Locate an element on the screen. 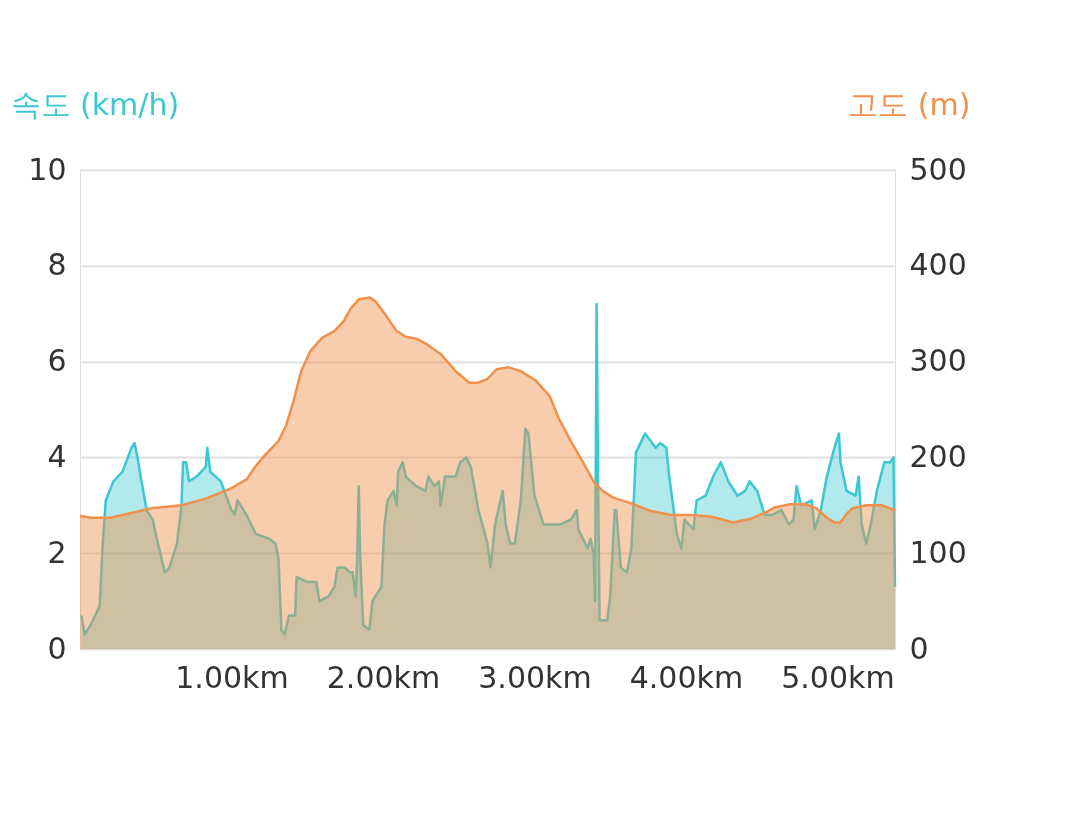  y-axis-title: 속도 (km/h) is located at coordinates (95, 104).